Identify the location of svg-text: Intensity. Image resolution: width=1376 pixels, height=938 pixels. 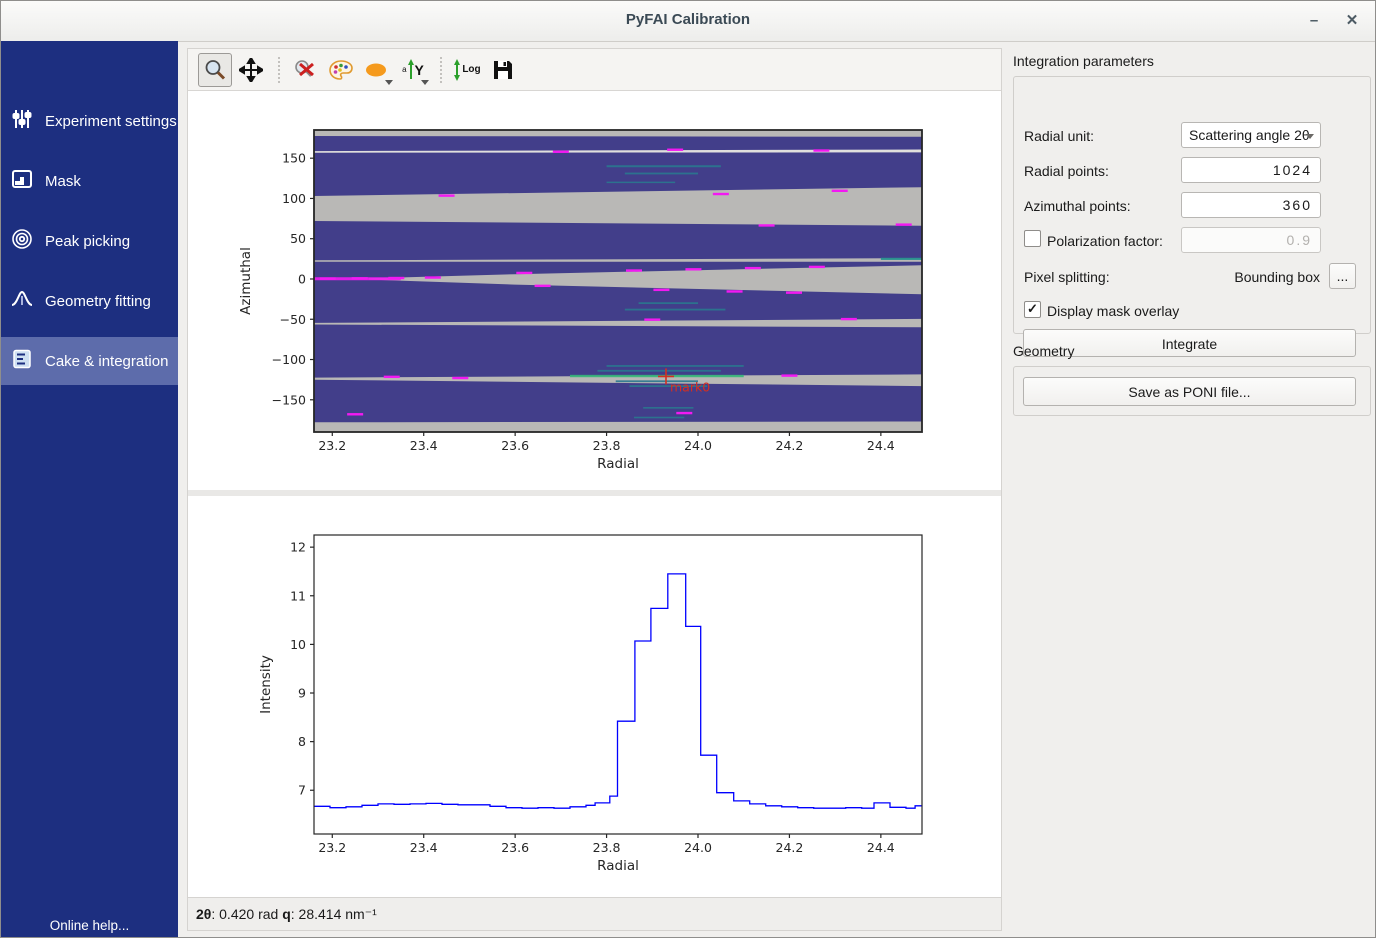
(266, 684).